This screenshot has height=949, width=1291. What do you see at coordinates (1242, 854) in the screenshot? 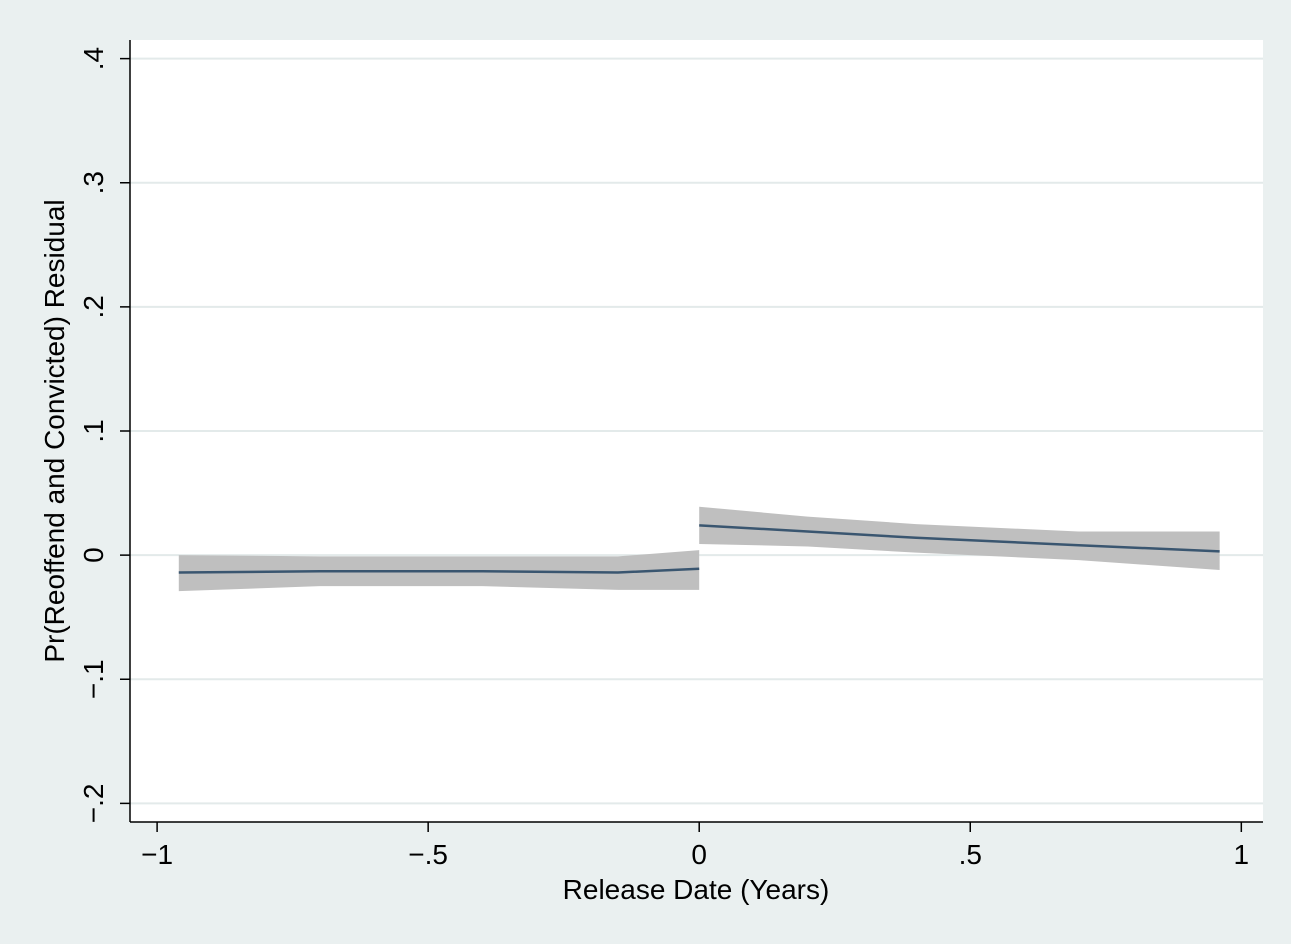
I see `x-tick-label: 1` at bounding box center [1242, 854].